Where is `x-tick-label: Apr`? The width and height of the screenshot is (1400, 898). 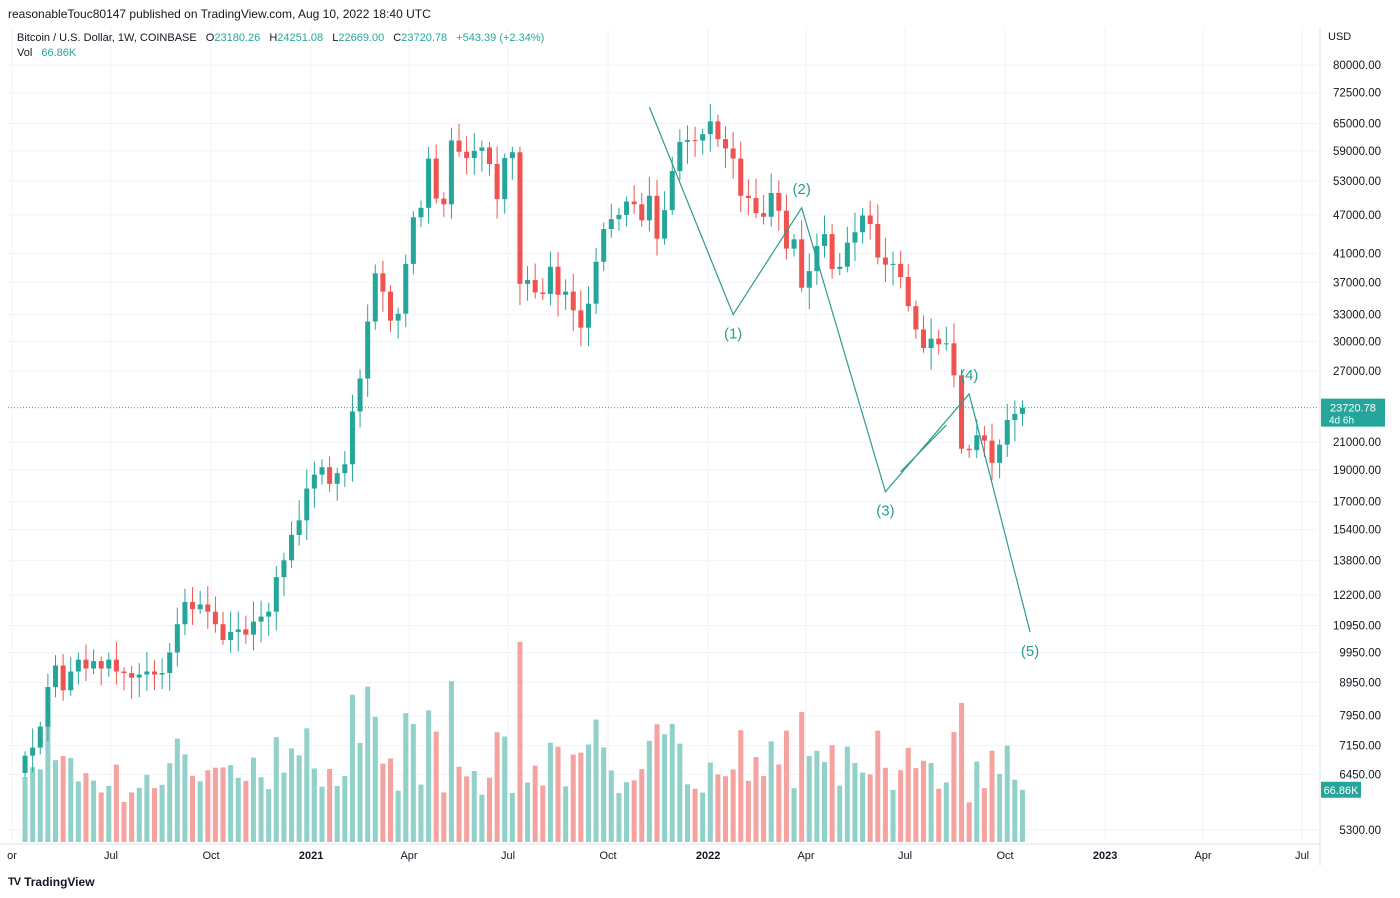
x-tick-label: Apr is located at coordinates (408, 856).